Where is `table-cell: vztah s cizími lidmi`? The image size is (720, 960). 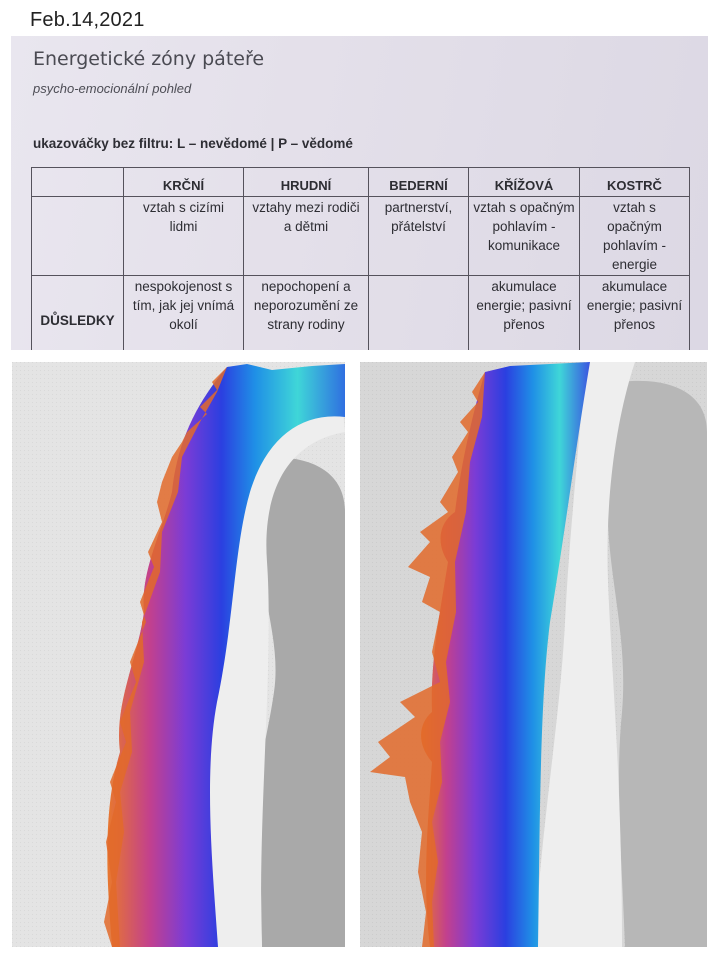 table-cell: vztah s cizími lidmi is located at coordinates (183, 236).